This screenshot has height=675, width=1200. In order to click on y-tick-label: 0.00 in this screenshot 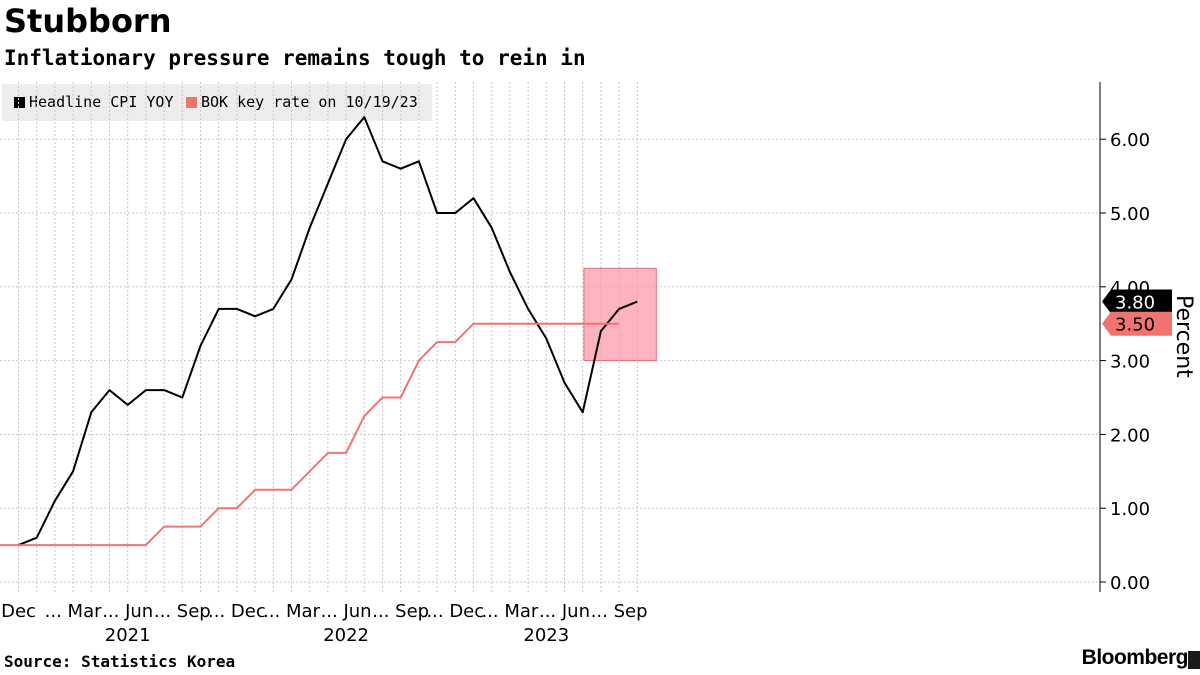, I will do `click(1130, 583)`.